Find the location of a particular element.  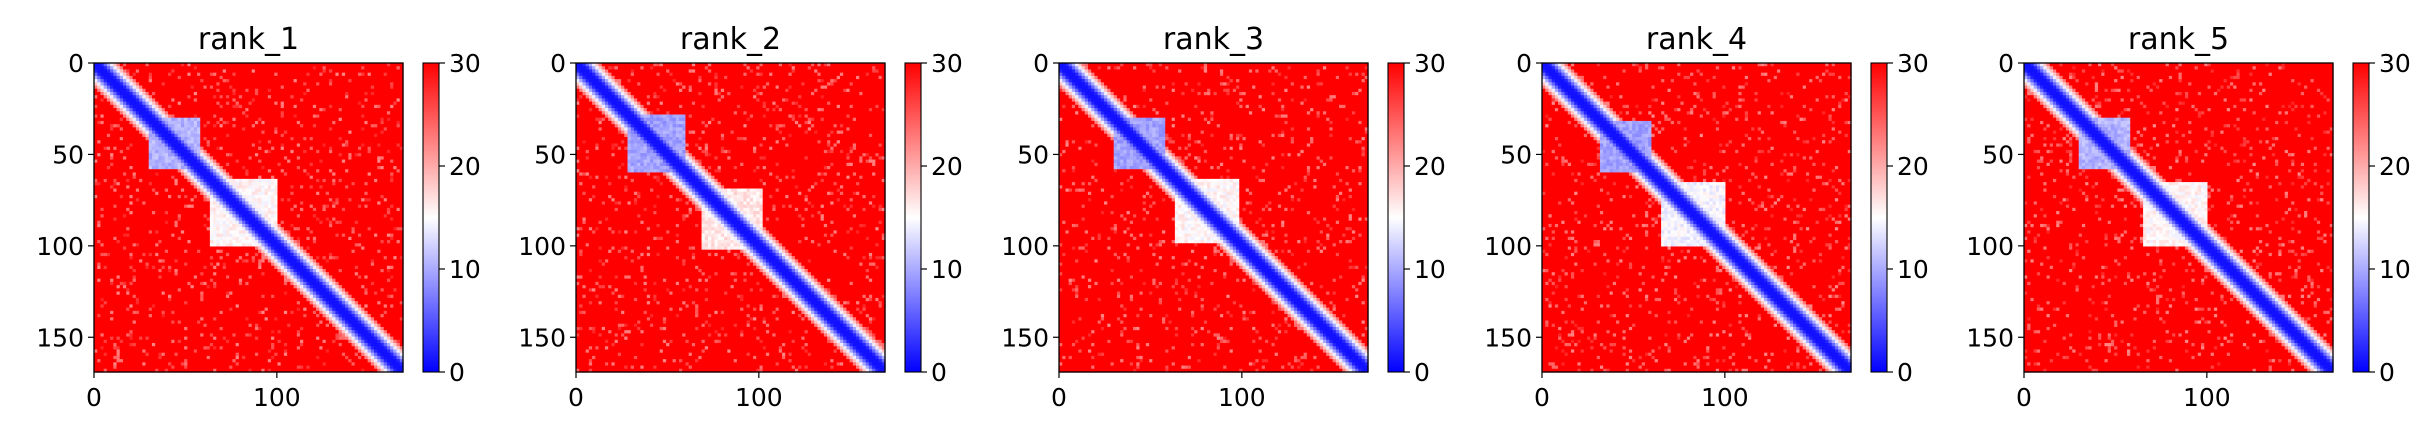

heatmap-cells is located at coordinates (249, 218).